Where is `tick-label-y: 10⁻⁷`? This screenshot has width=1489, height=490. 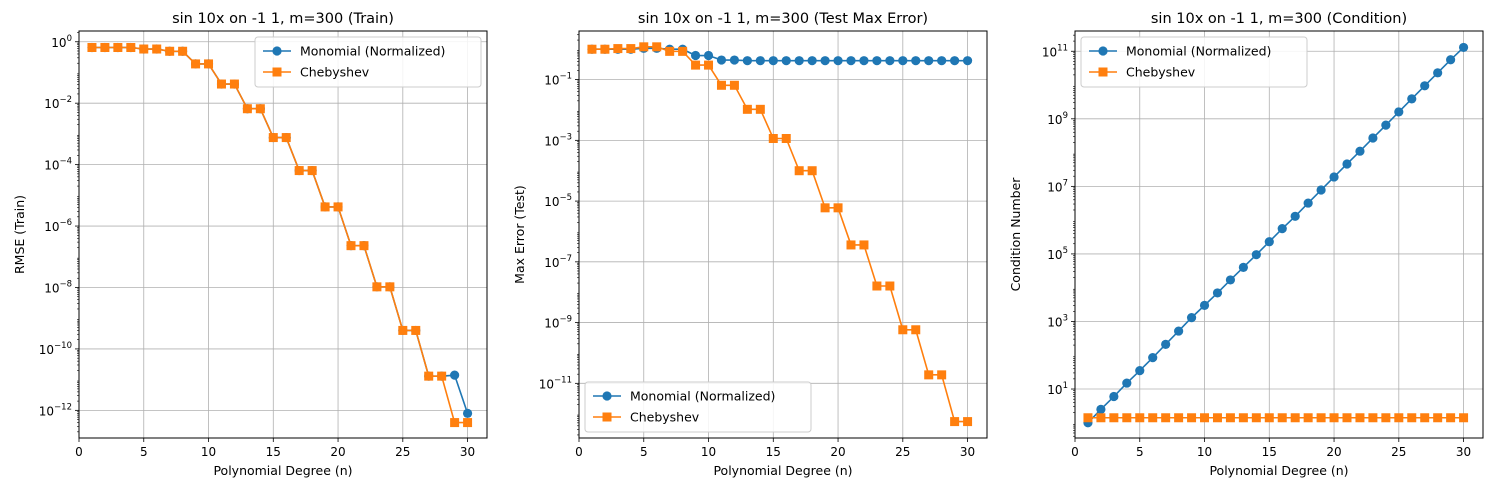
tick-label-y: 10⁻⁷ is located at coordinates (558, 262).